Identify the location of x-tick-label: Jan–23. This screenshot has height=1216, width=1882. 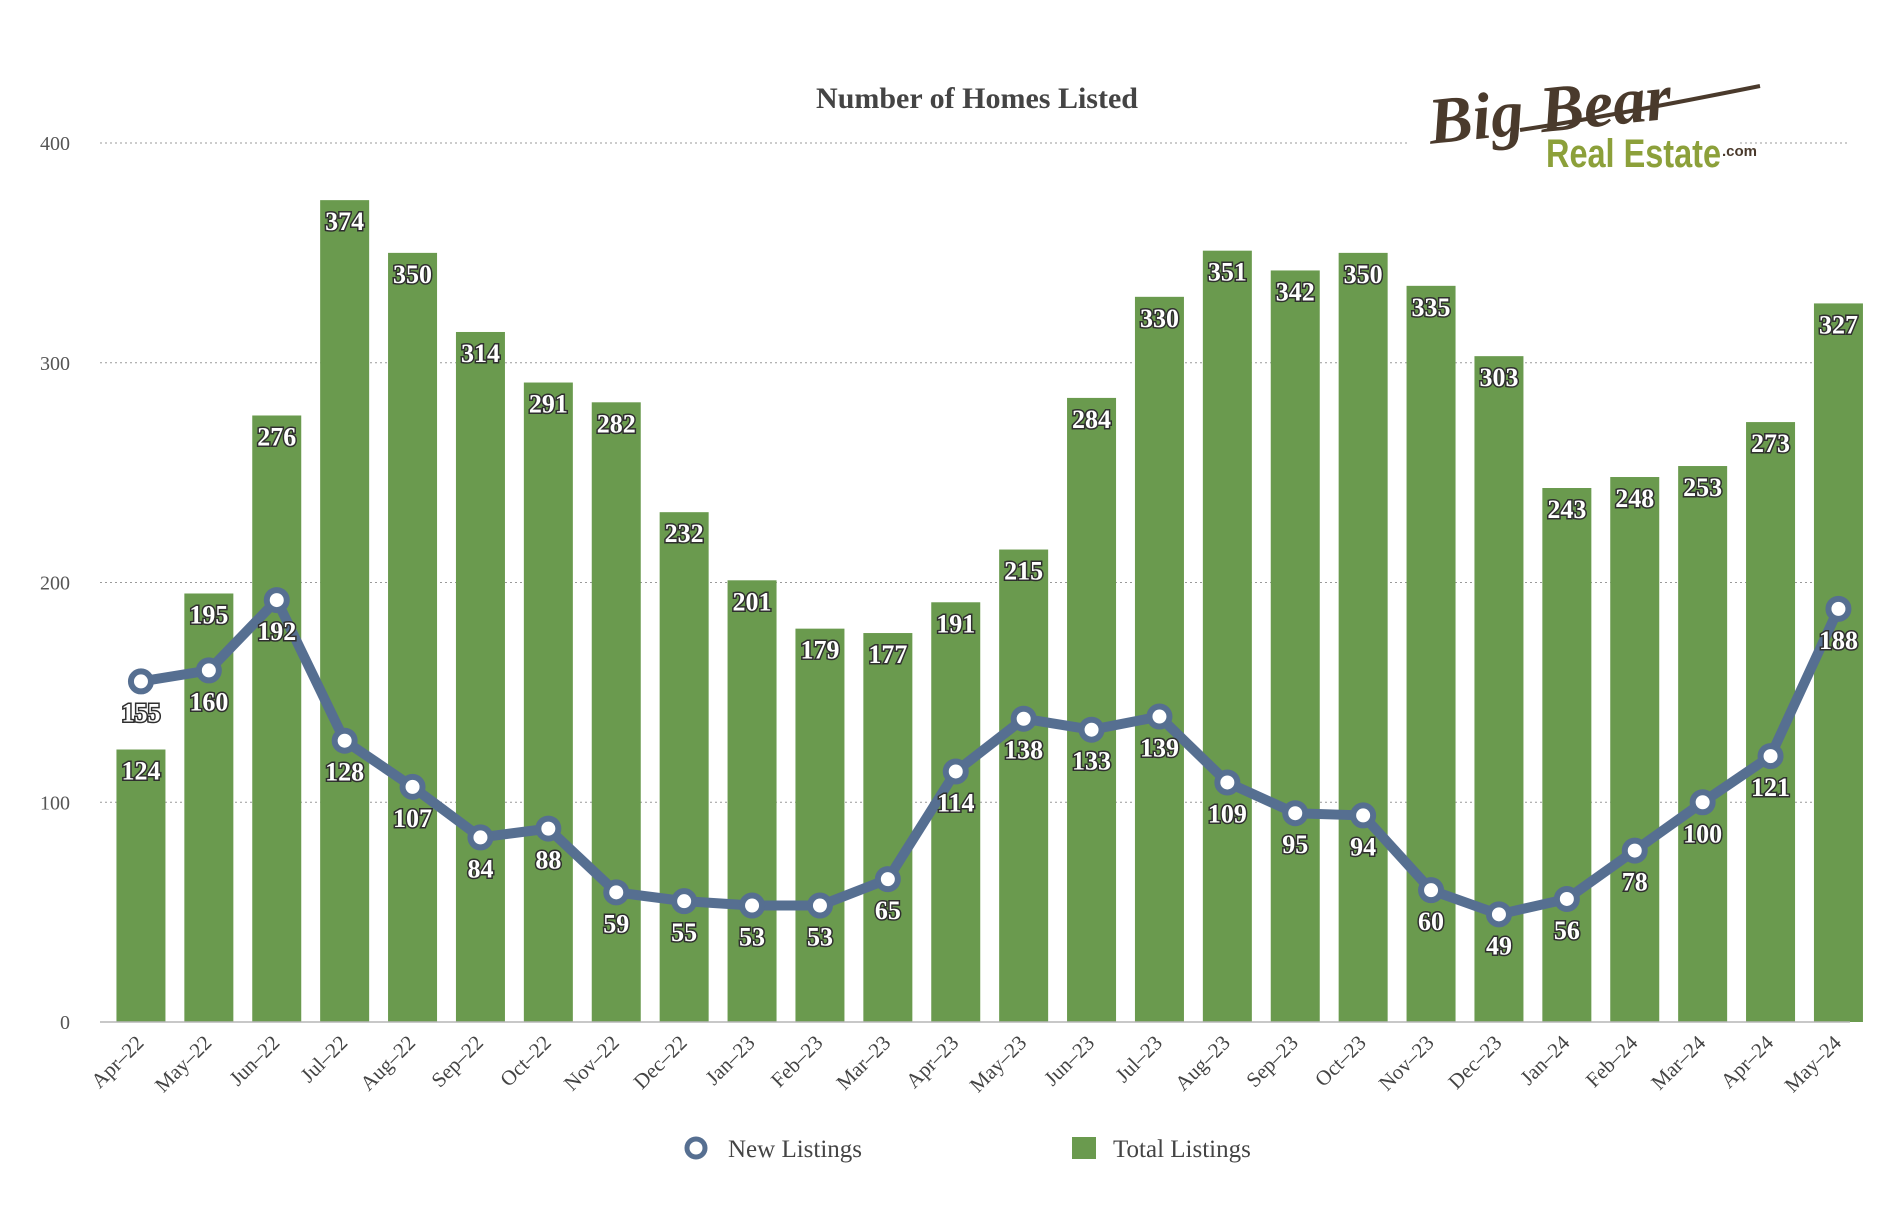
(730, 1060).